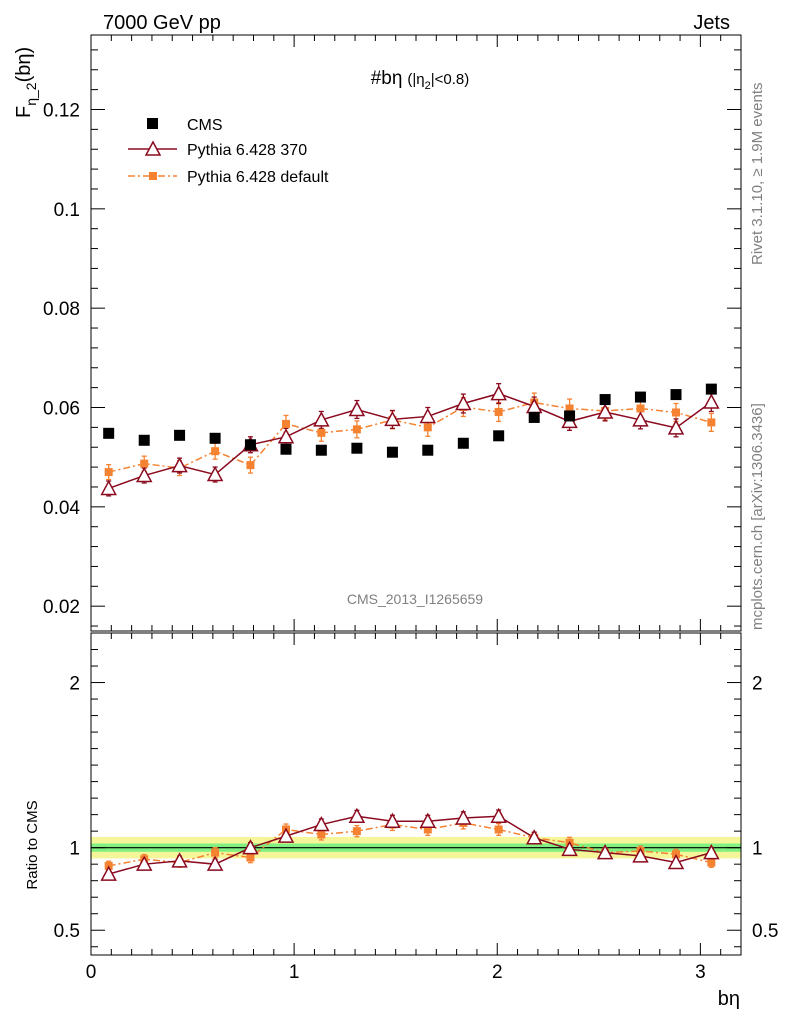  Describe the element at coordinates (294, 972) in the screenshot. I see `x-tick-label: 1` at that location.